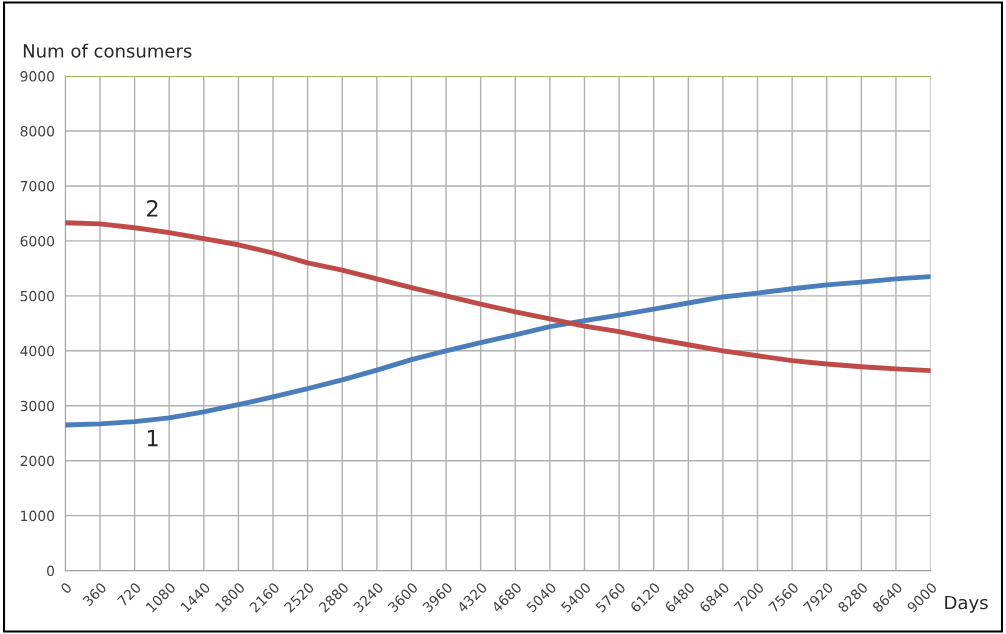 This screenshot has width=1006, height=634. I want to click on x-tick-label: 0, so click(66, 588).